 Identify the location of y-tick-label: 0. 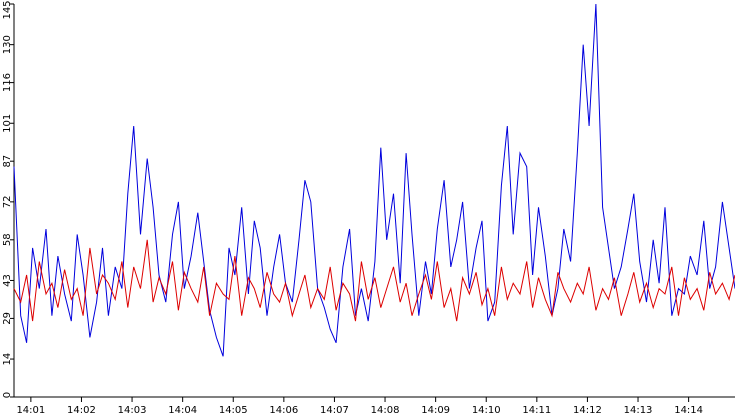
(7, 395).